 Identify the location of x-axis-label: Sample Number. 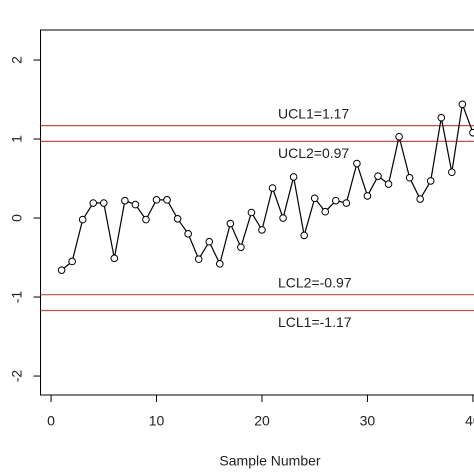
(269, 461).